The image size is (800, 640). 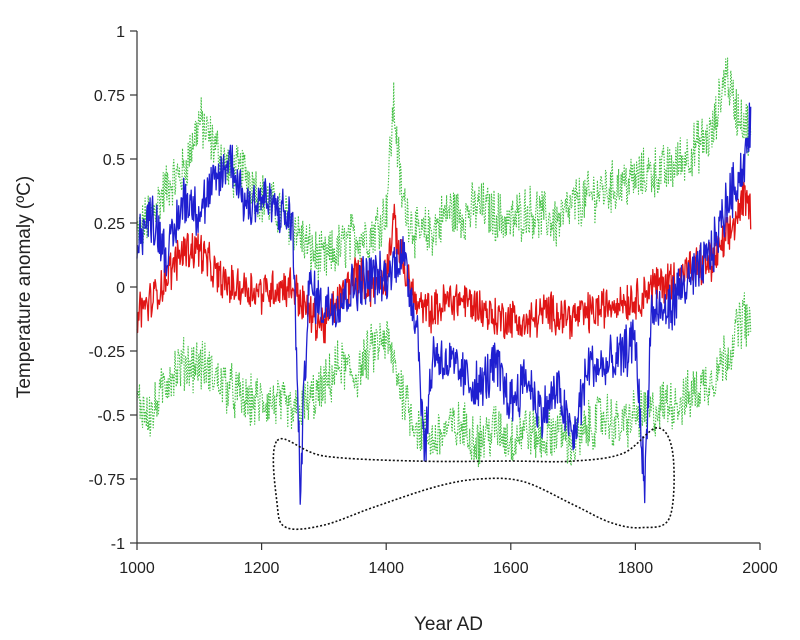 I want to click on x-tick-label: 1000, so click(x=137, y=568).